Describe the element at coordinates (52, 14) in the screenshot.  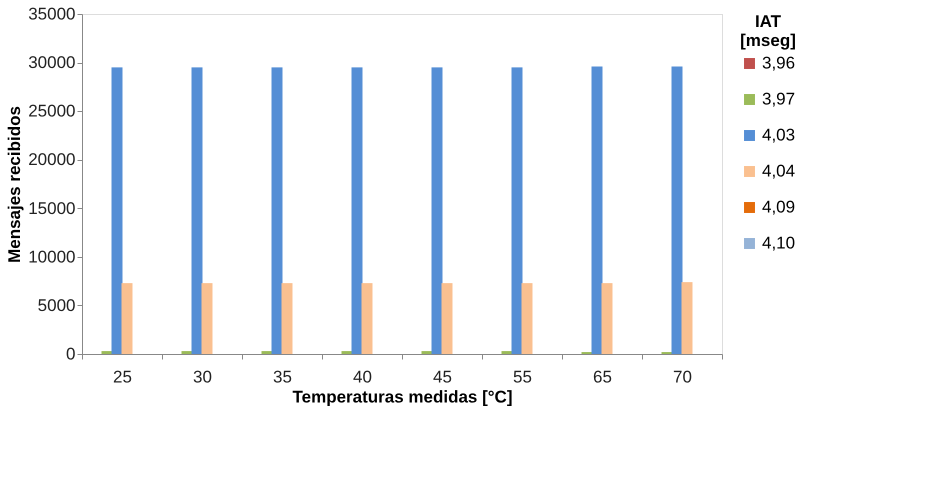
I see `y-tick-label: 35000` at that location.